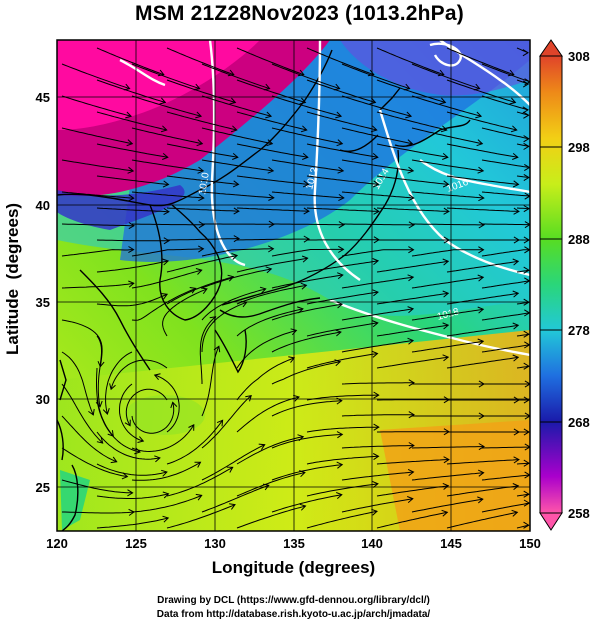  I want to click on y-tick-label: 25, so click(43, 487).